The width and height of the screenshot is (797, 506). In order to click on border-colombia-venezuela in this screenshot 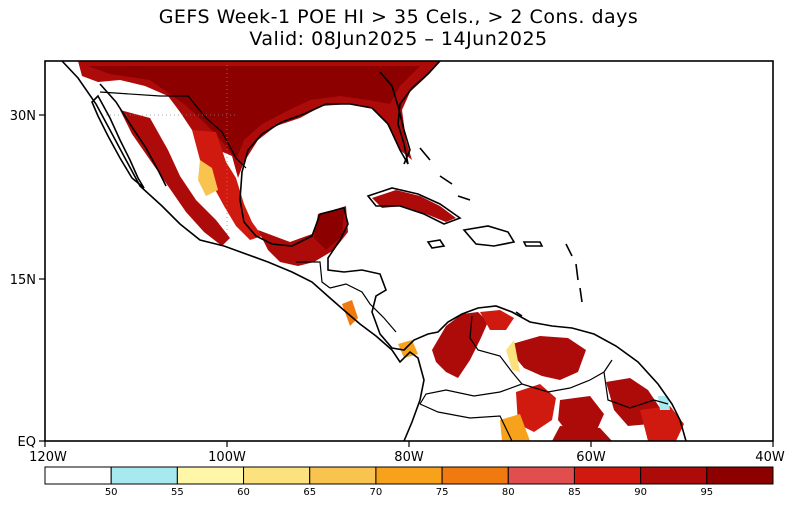, I will do `click(471, 360)`.